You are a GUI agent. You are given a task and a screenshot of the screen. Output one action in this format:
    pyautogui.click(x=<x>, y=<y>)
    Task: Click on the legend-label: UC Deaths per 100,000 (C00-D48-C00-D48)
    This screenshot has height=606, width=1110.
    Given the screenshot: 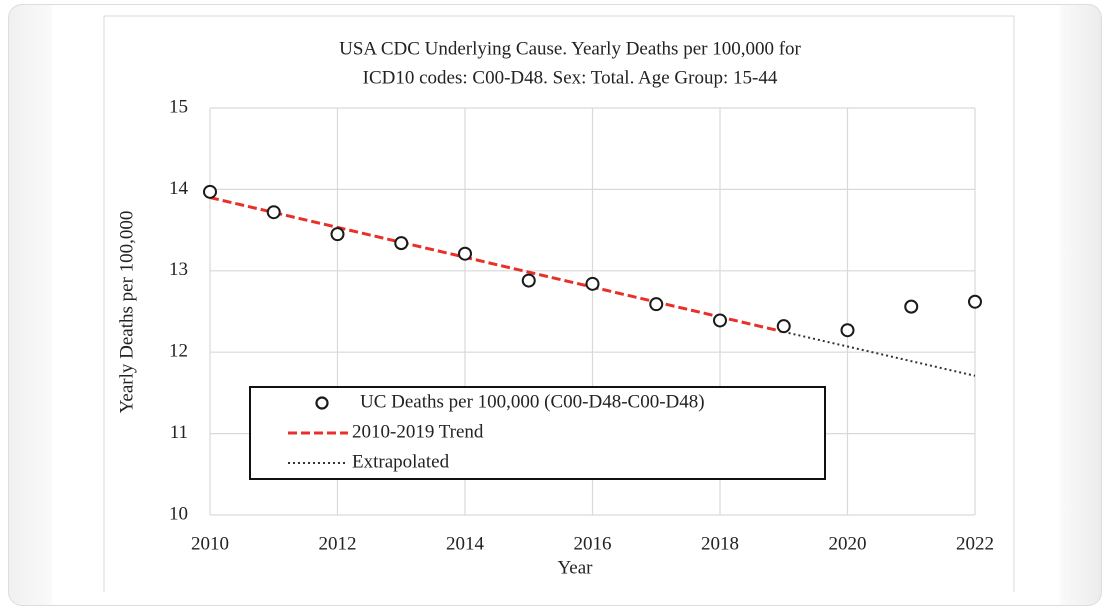 What is the action you would take?
    pyautogui.click(x=532, y=401)
    